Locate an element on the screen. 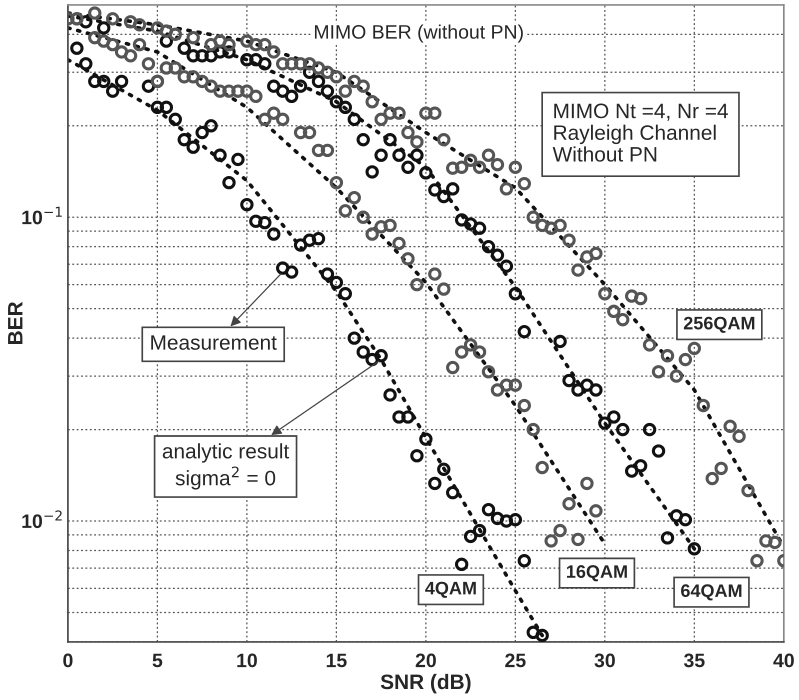 The height and width of the screenshot is (700, 799). text: MIMO BER (without PN) is located at coordinates (418, 33).